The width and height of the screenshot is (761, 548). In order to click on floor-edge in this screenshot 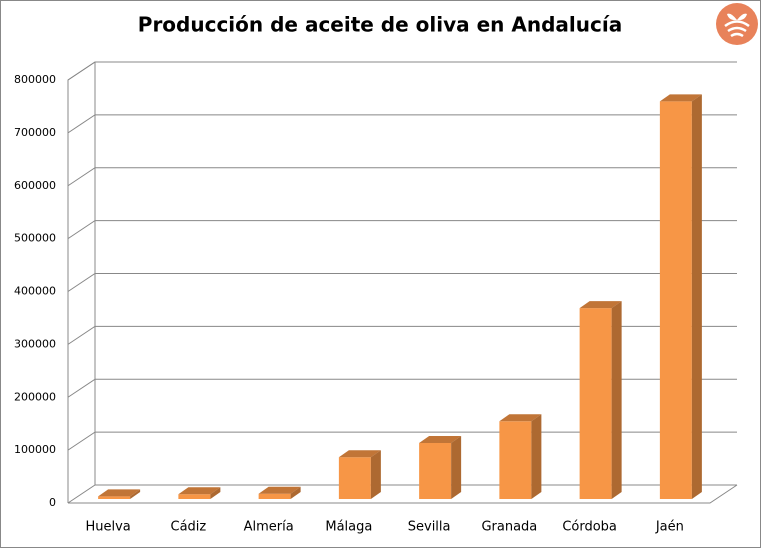, I will do `click(403, 494)`.